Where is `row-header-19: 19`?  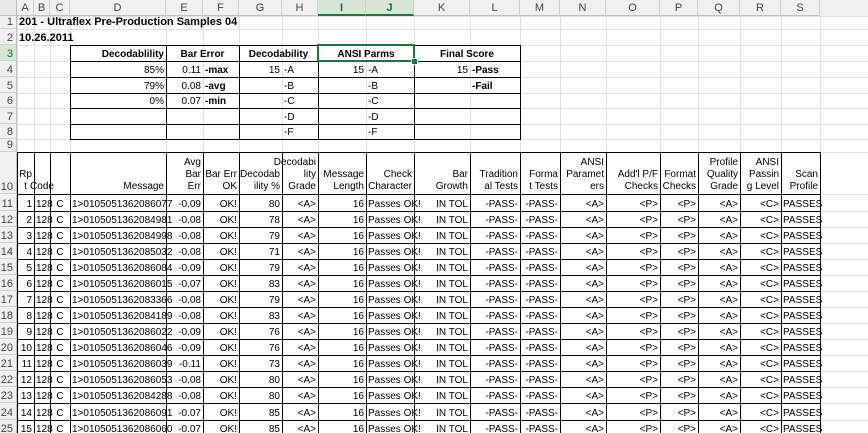
row-header-19: 19 is located at coordinates (8, 331).